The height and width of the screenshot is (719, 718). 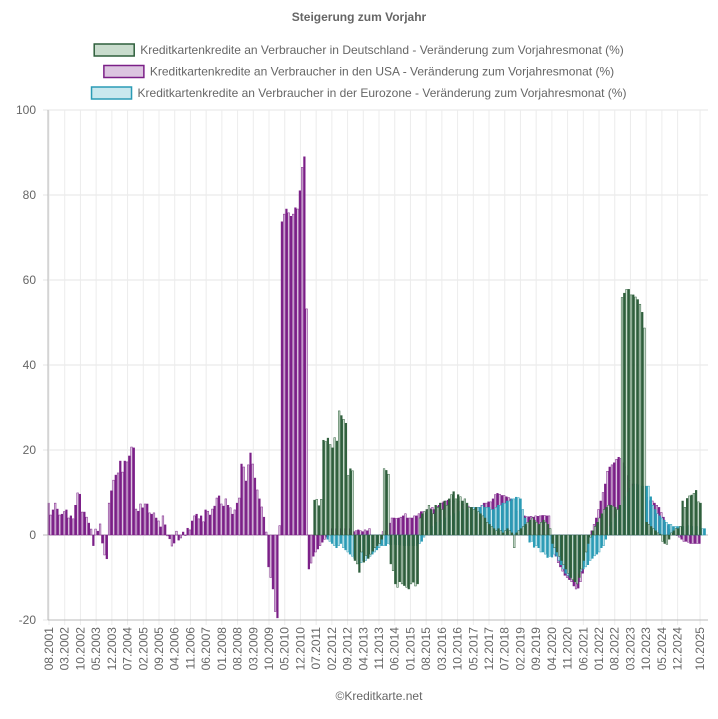 I want to click on x-tick-label: 01.2008, so click(x=222, y=649).